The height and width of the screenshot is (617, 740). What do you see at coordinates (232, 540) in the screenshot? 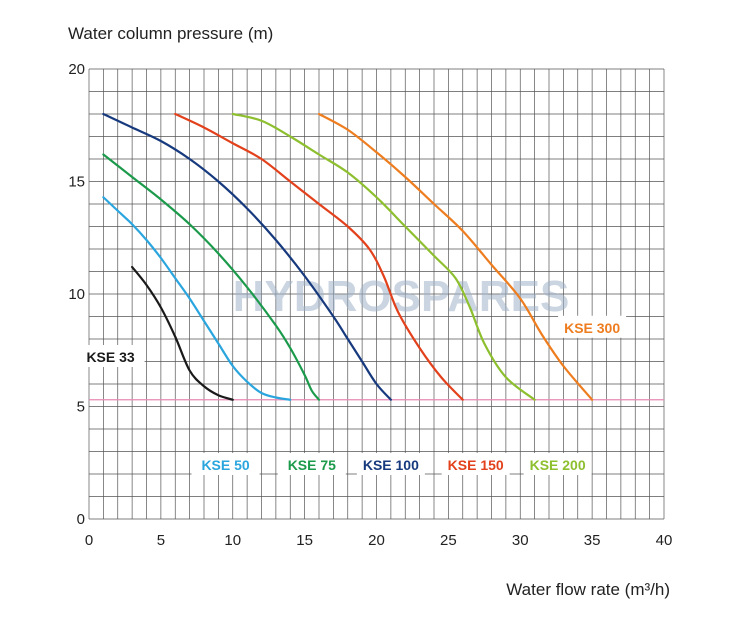
I see `x-tick-label: 10` at bounding box center [232, 540].